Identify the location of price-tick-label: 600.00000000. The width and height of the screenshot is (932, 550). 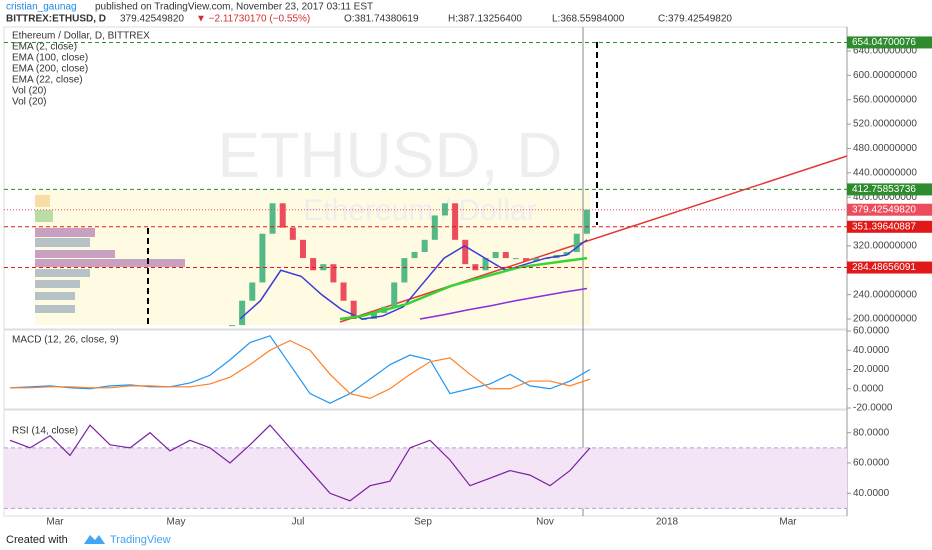
(885, 75).